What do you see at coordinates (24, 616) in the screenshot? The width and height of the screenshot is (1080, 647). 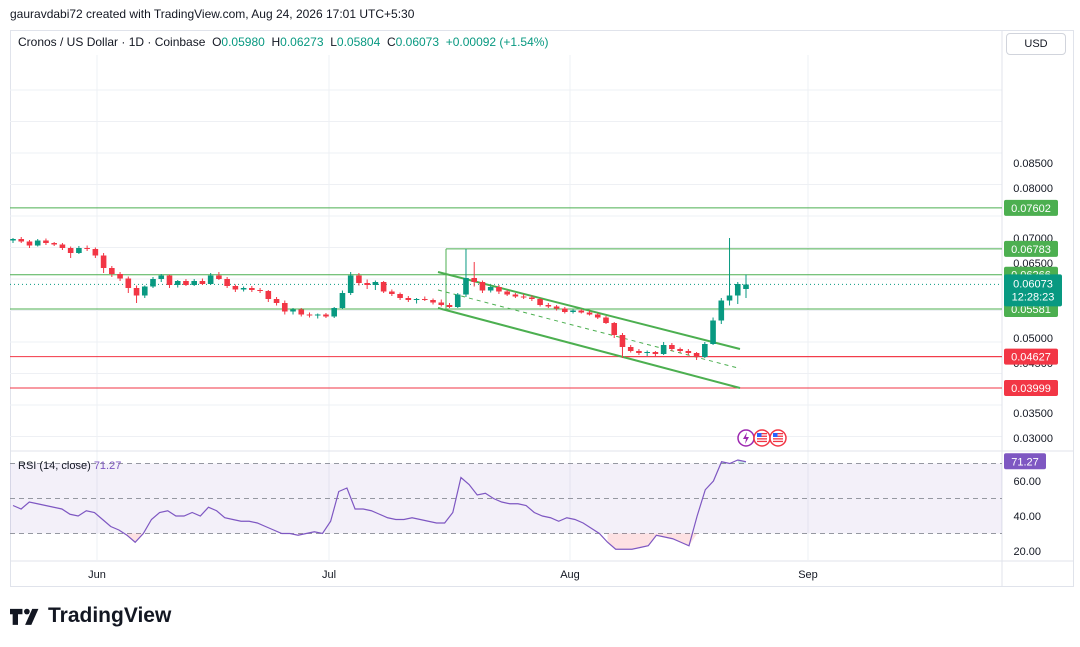 I see `tradingview-logo-icon` at bounding box center [24, 616].